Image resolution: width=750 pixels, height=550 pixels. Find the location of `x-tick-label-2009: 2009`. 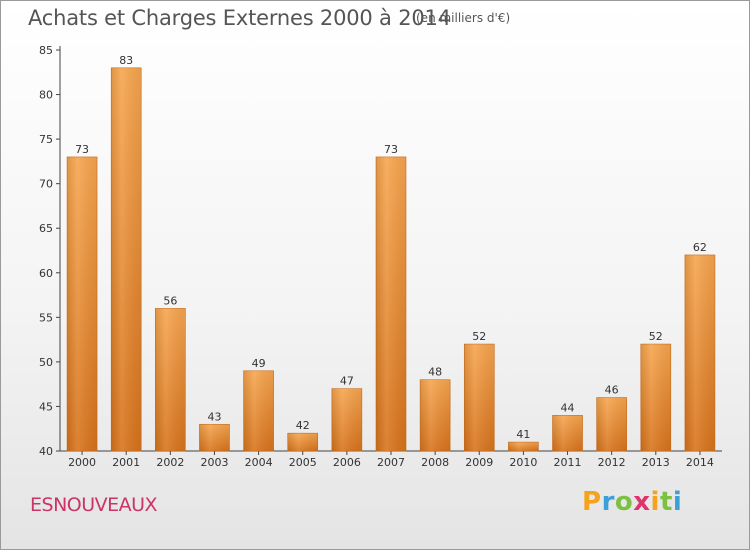

x-tick-label-2009: 2009 is located at coordinates (479, 462).